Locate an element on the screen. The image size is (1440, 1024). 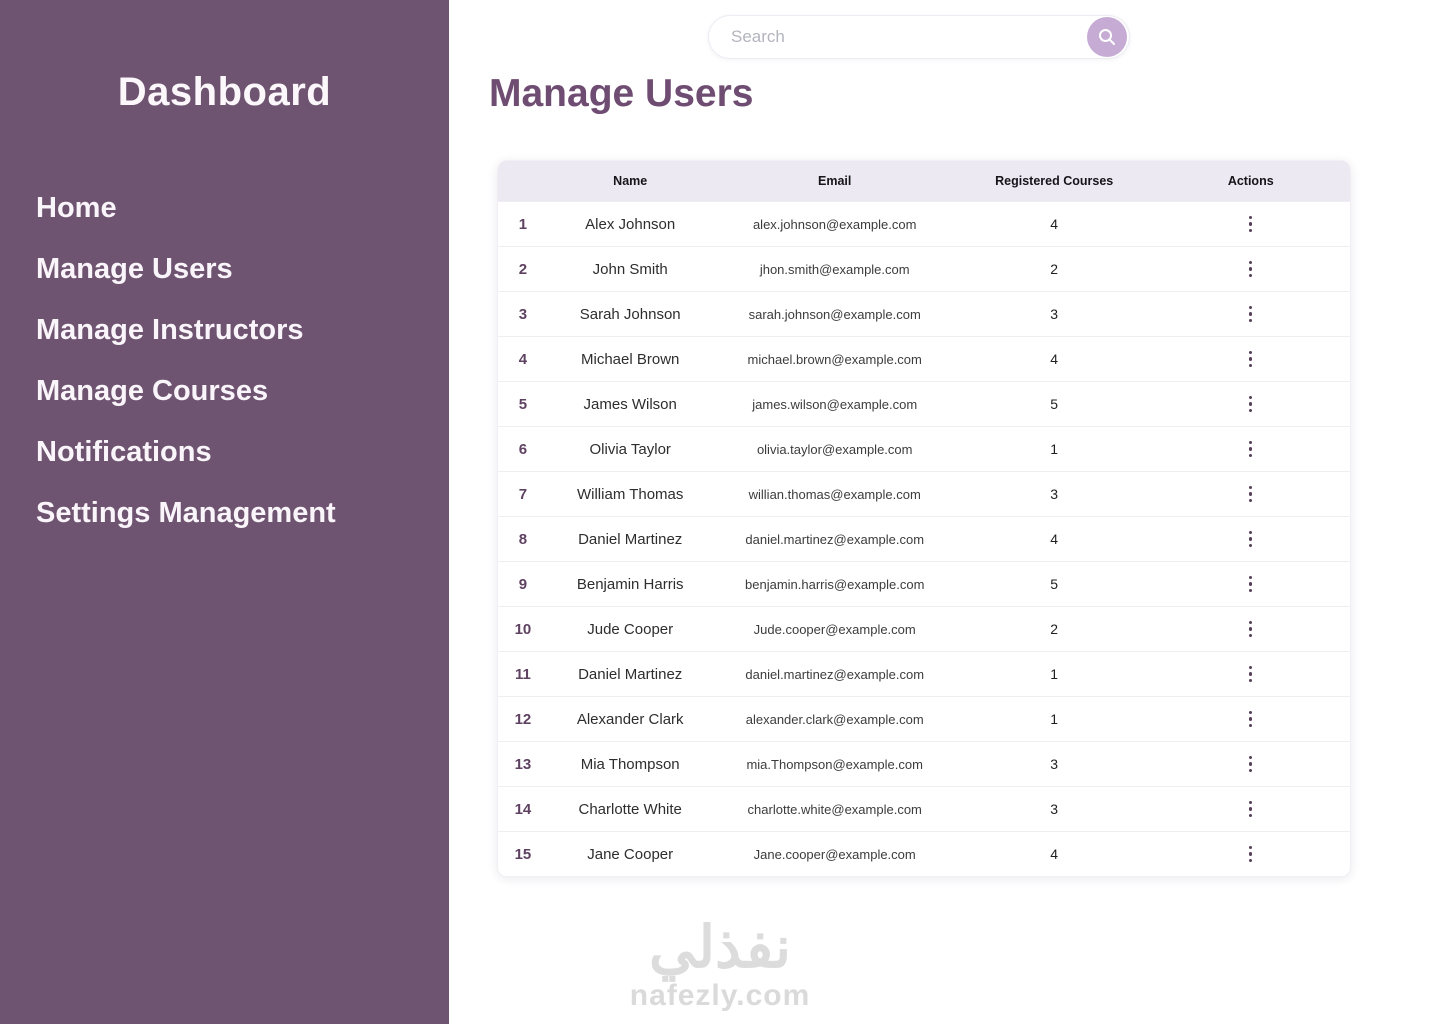
row-number: 13 is located at coordinates (523, 764).